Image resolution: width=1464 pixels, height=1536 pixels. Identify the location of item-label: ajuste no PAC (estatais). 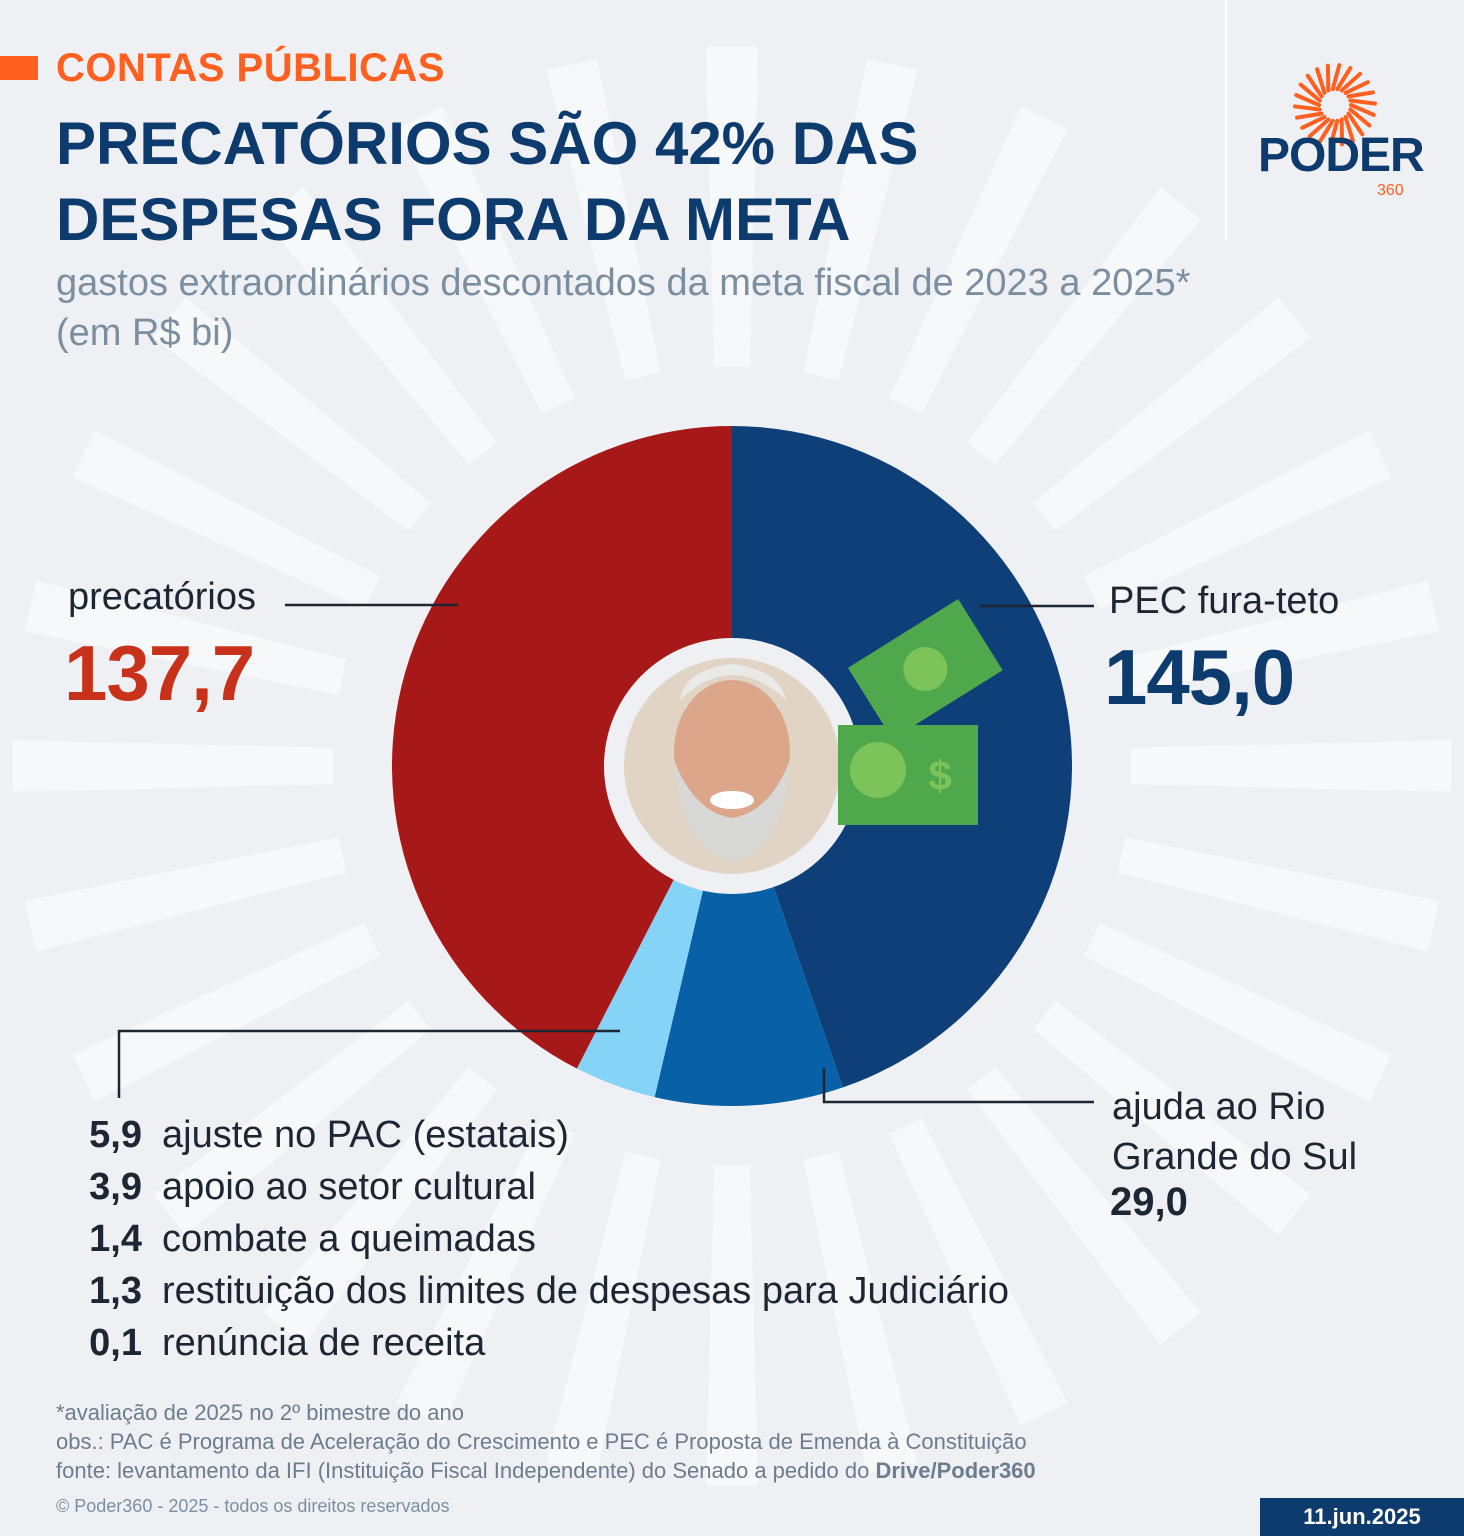
(365, 1135).